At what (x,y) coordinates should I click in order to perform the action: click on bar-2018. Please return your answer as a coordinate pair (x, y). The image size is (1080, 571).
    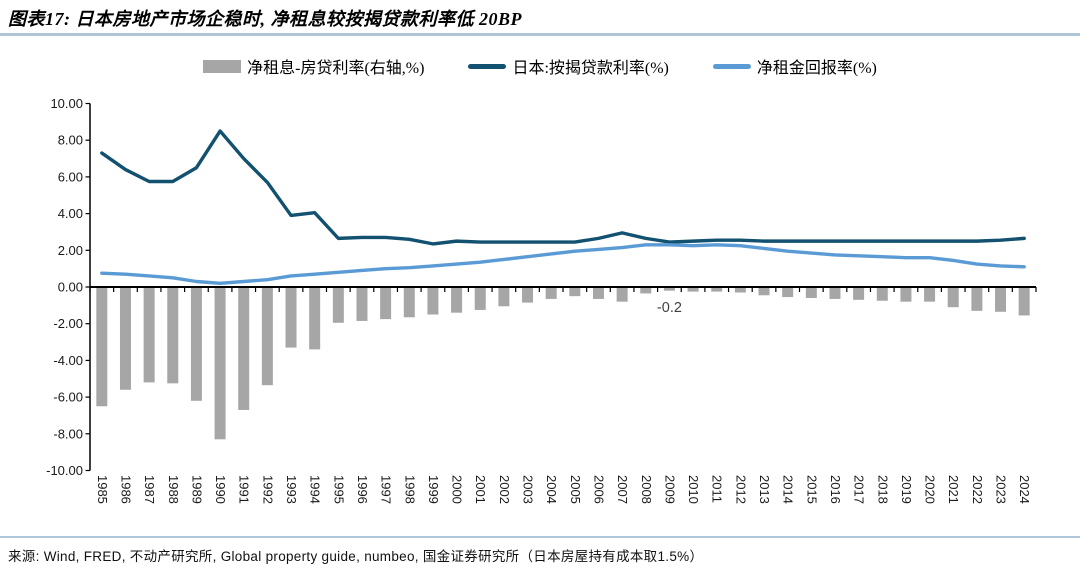
    Looking at the image, I should click on (882, 294).